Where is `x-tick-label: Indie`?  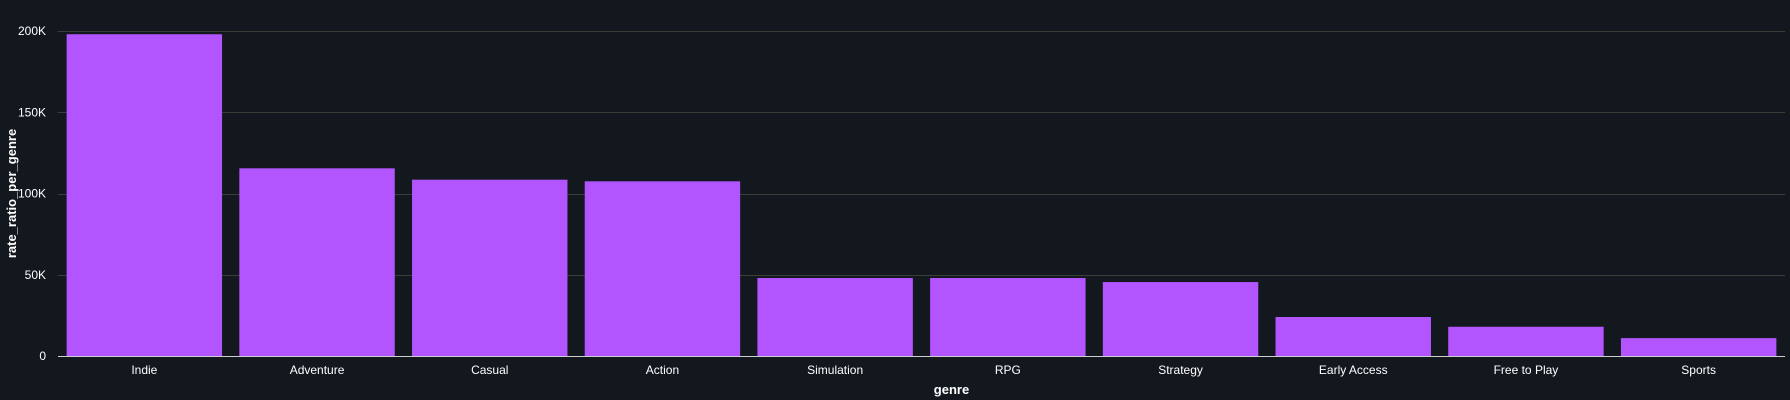 x-tick-label: Indie is located at coordinates (144, 370).